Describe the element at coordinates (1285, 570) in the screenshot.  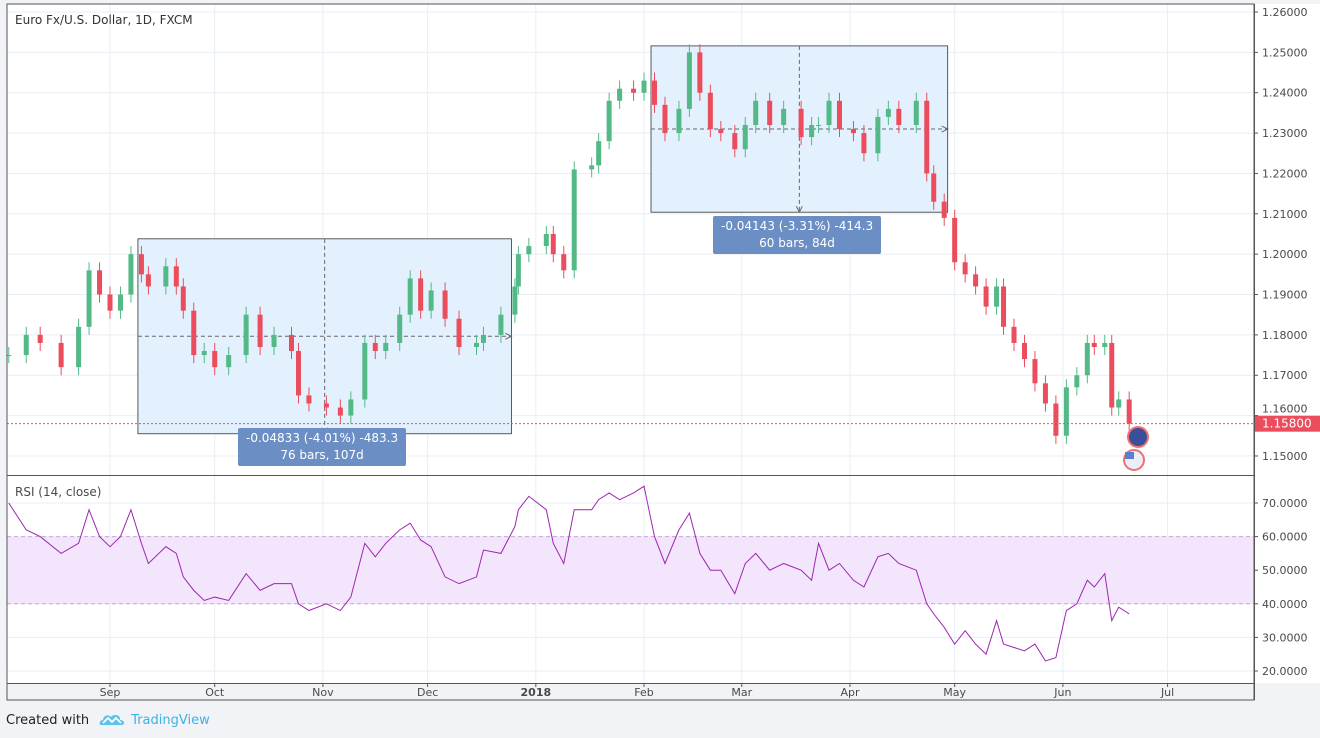
I see `rsi-tick-label: 50.0000` at that location.